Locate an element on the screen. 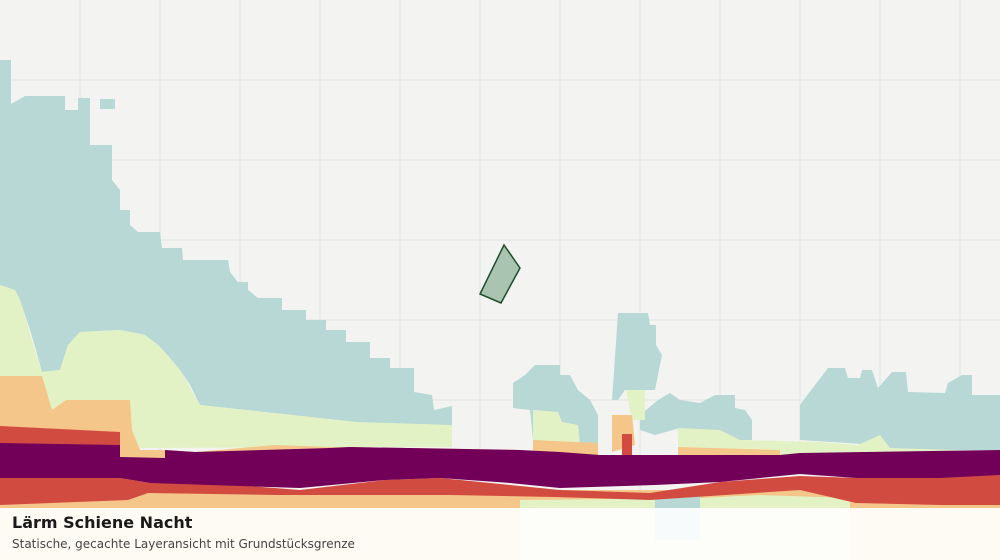  parcel-boundary is located at coordinates (499, 273).